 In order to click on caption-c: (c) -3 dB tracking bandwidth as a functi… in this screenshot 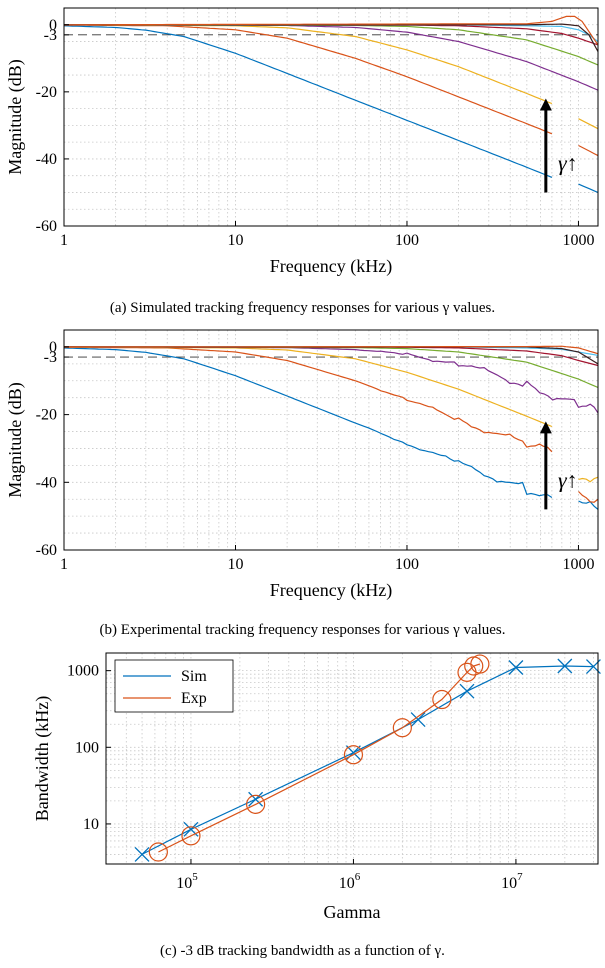, I will do `click(302, 951)`.